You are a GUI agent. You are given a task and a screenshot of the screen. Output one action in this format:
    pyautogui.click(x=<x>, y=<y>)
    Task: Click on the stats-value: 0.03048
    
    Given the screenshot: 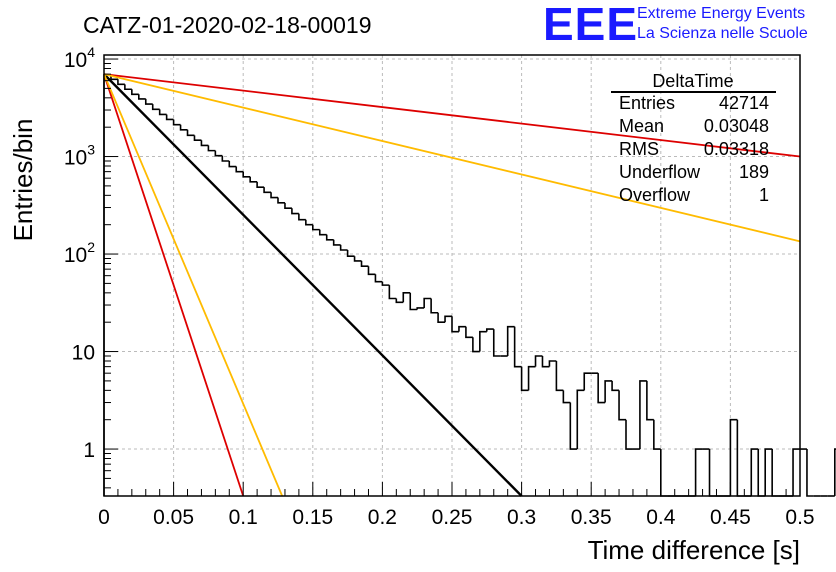 What is the action you would take?
    pyautogui.click(x=736, y=126)
    